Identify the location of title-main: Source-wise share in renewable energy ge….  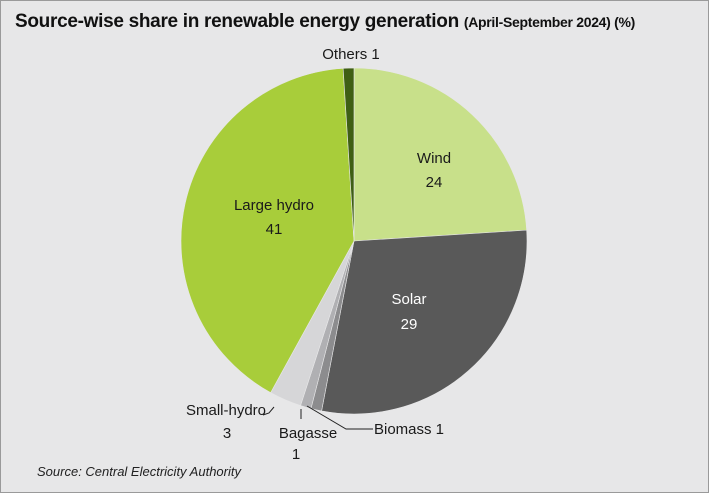
(237, 21).